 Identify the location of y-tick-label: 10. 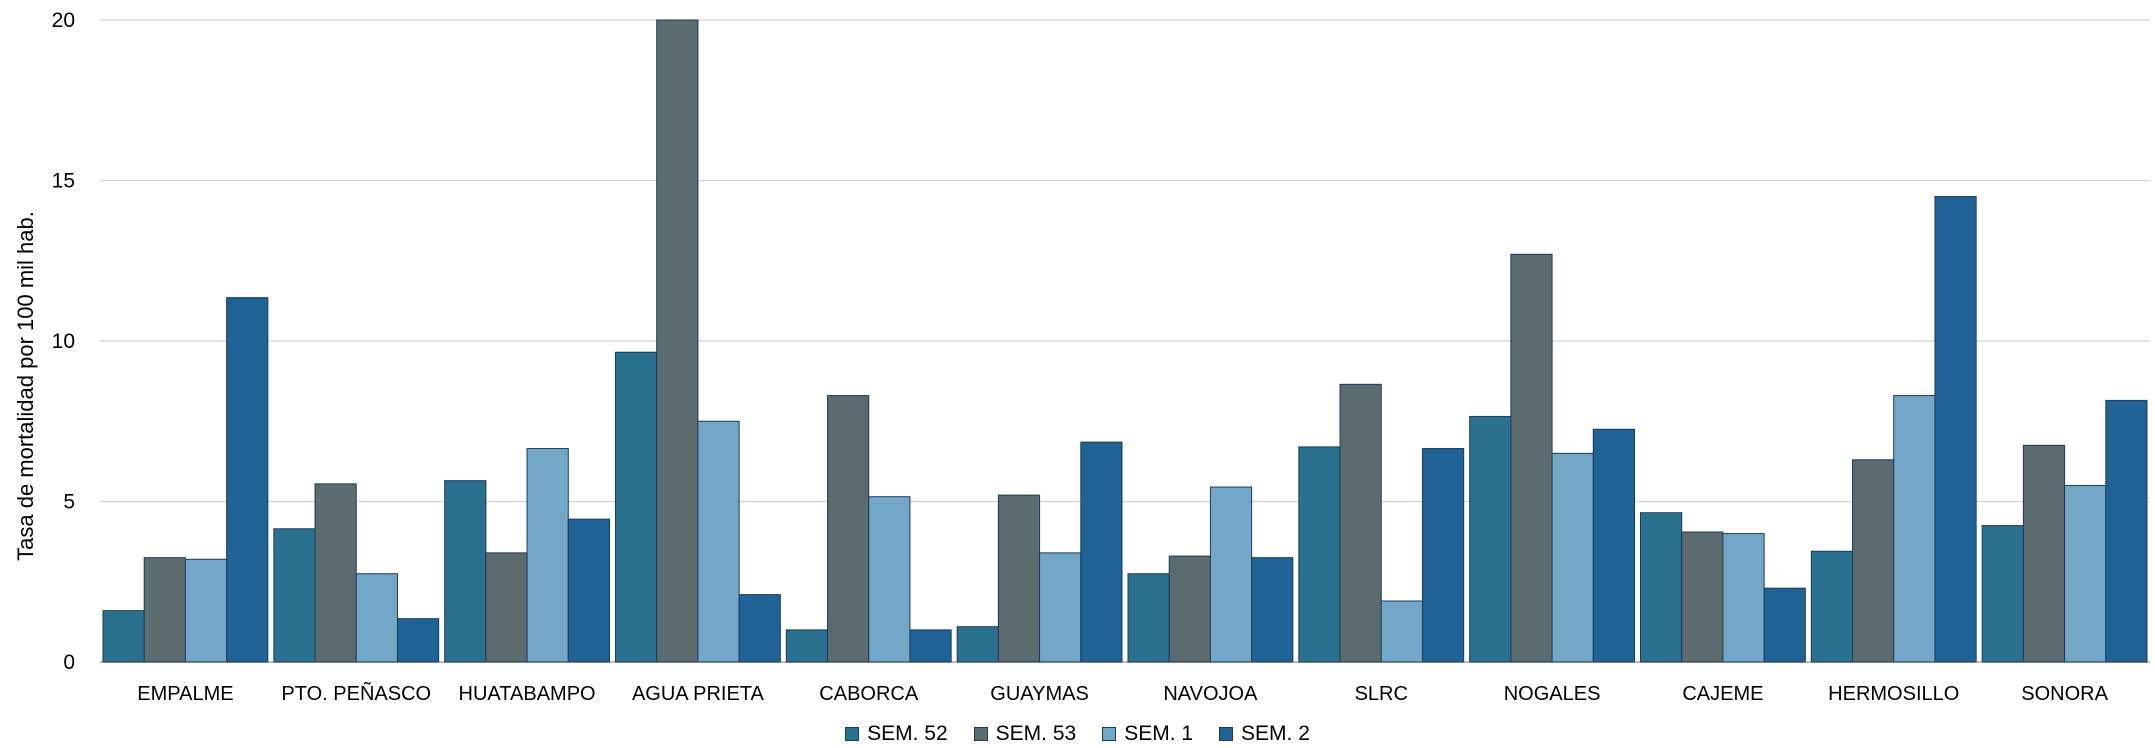
(63, 341).